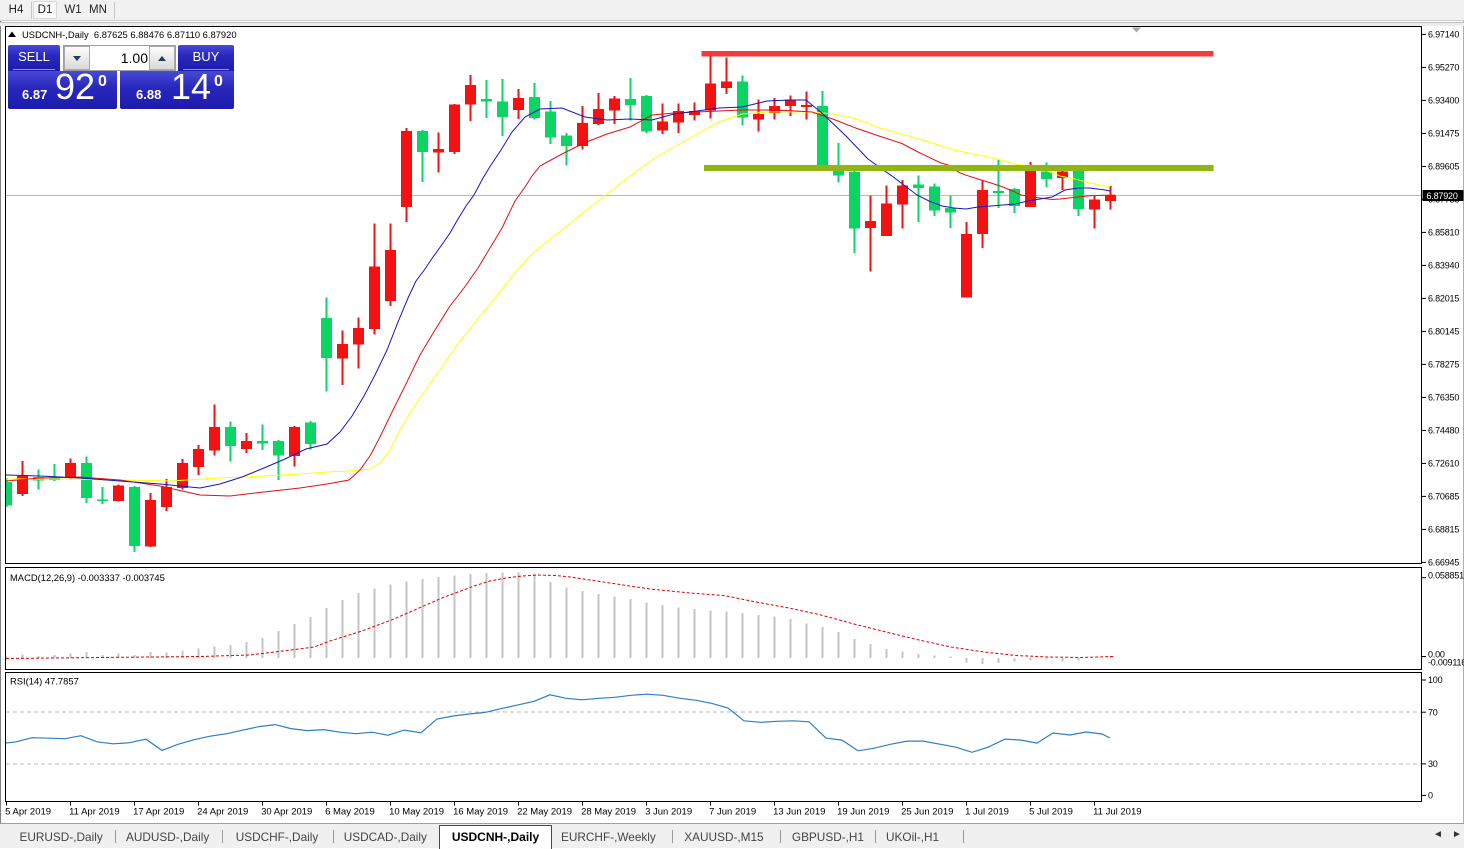 This screenshot has height=849, width=1464. Describe the element at coordinates (799, 812) in the screenshot. I see `svg-text: 13 Jun 2019` at that location.